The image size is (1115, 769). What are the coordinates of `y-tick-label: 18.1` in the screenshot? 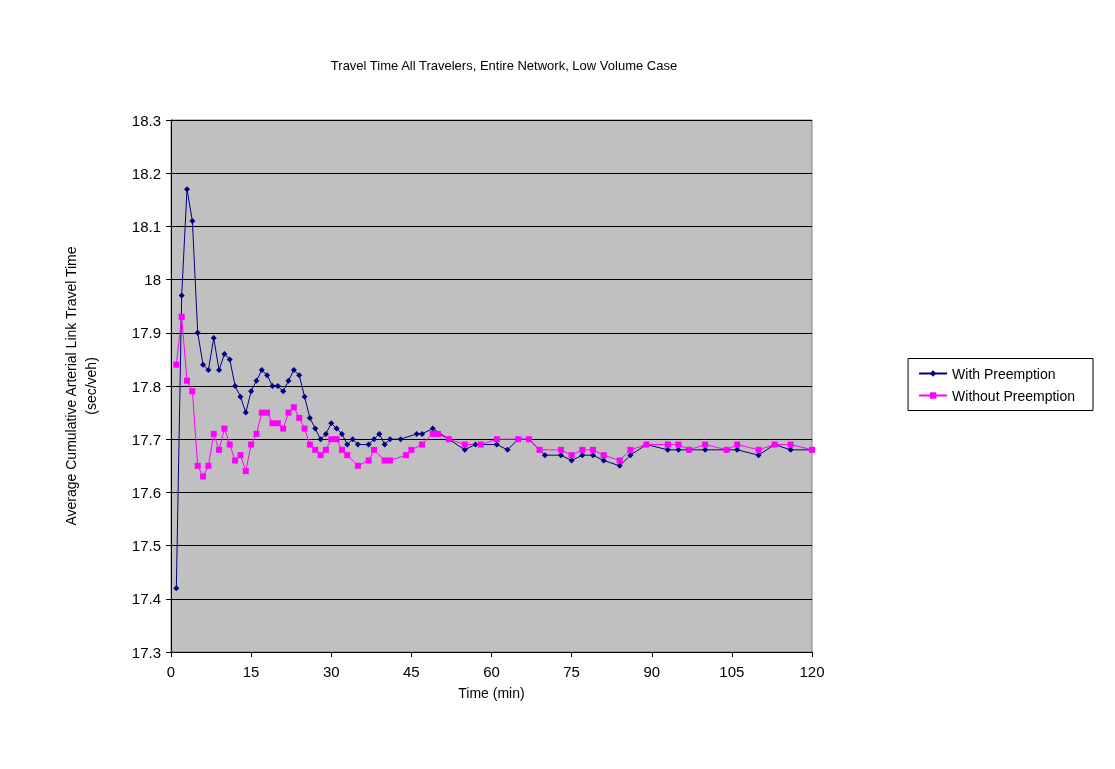 It's located at (146, 226).